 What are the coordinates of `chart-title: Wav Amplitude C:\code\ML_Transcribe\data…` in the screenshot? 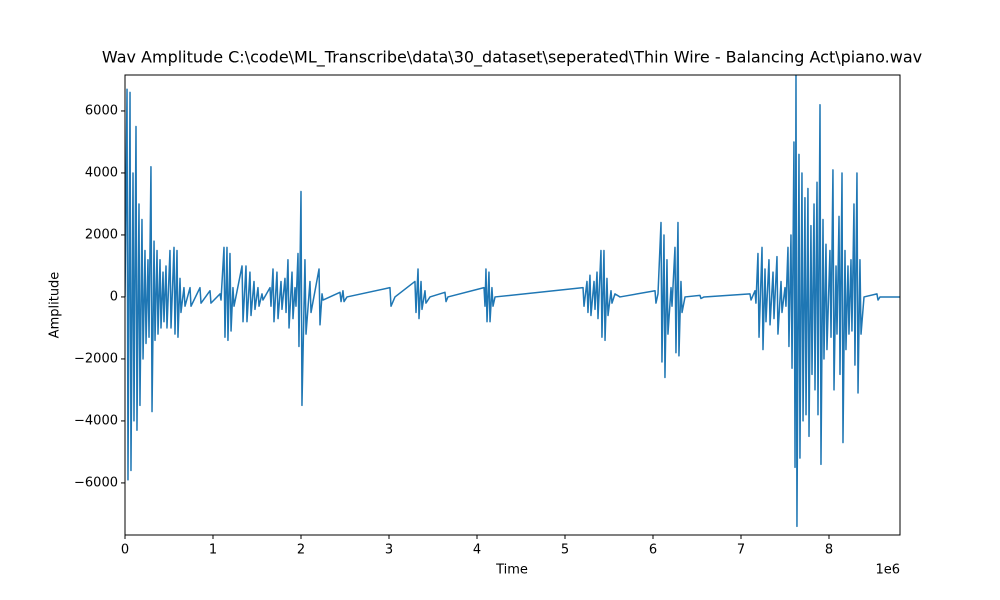 It's located at (512, 58).